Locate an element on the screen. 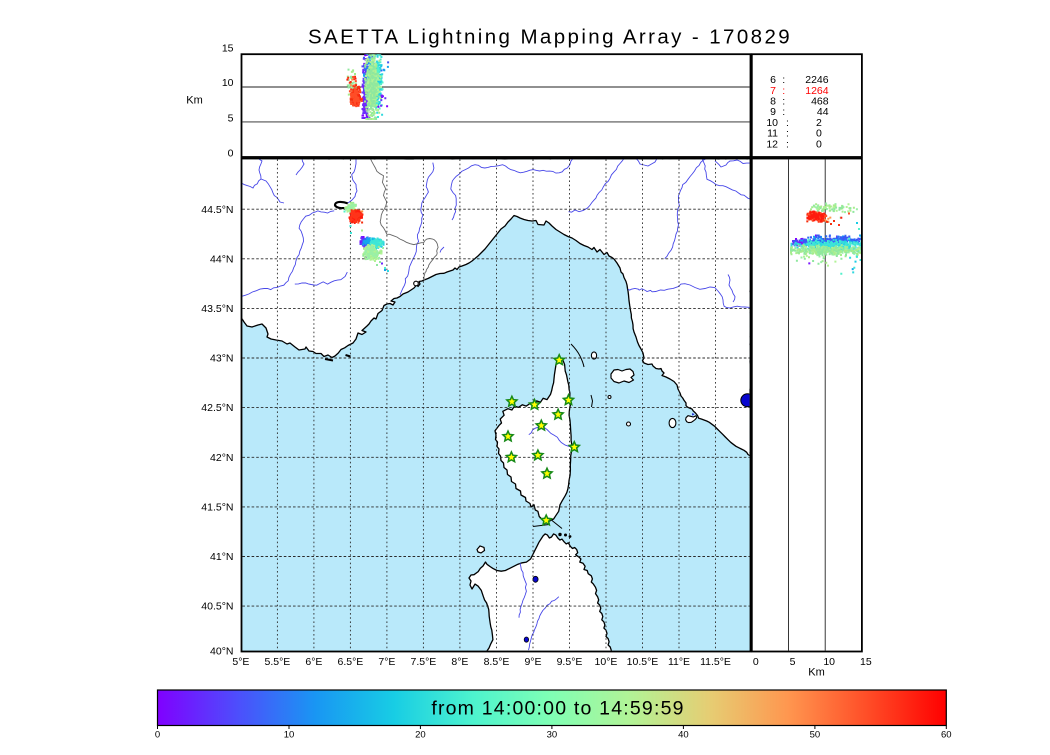  svg-text: 41.5°N is located at coordinates (217, 508).